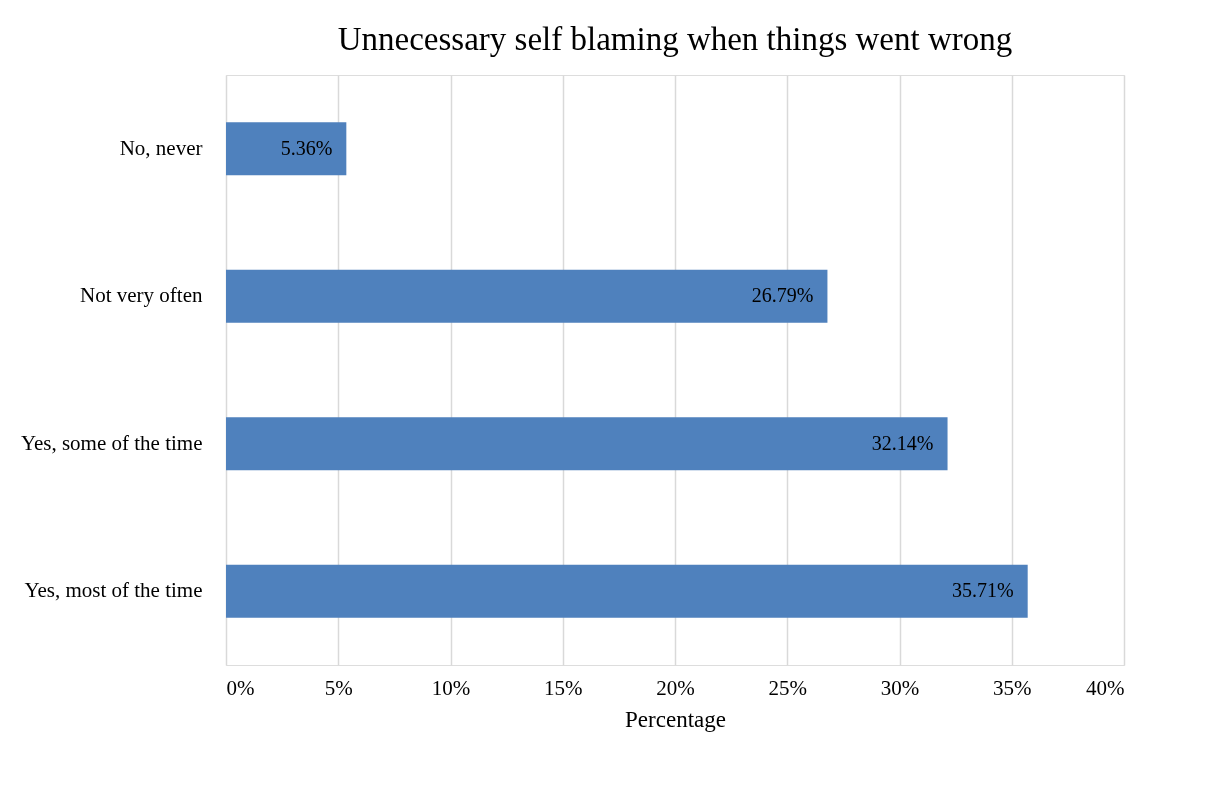 This screenshot has height=802, width=1228. Describe the element at coordinates (902, 442) in the screenshot. I see `data-label: 32.14%` at that location.